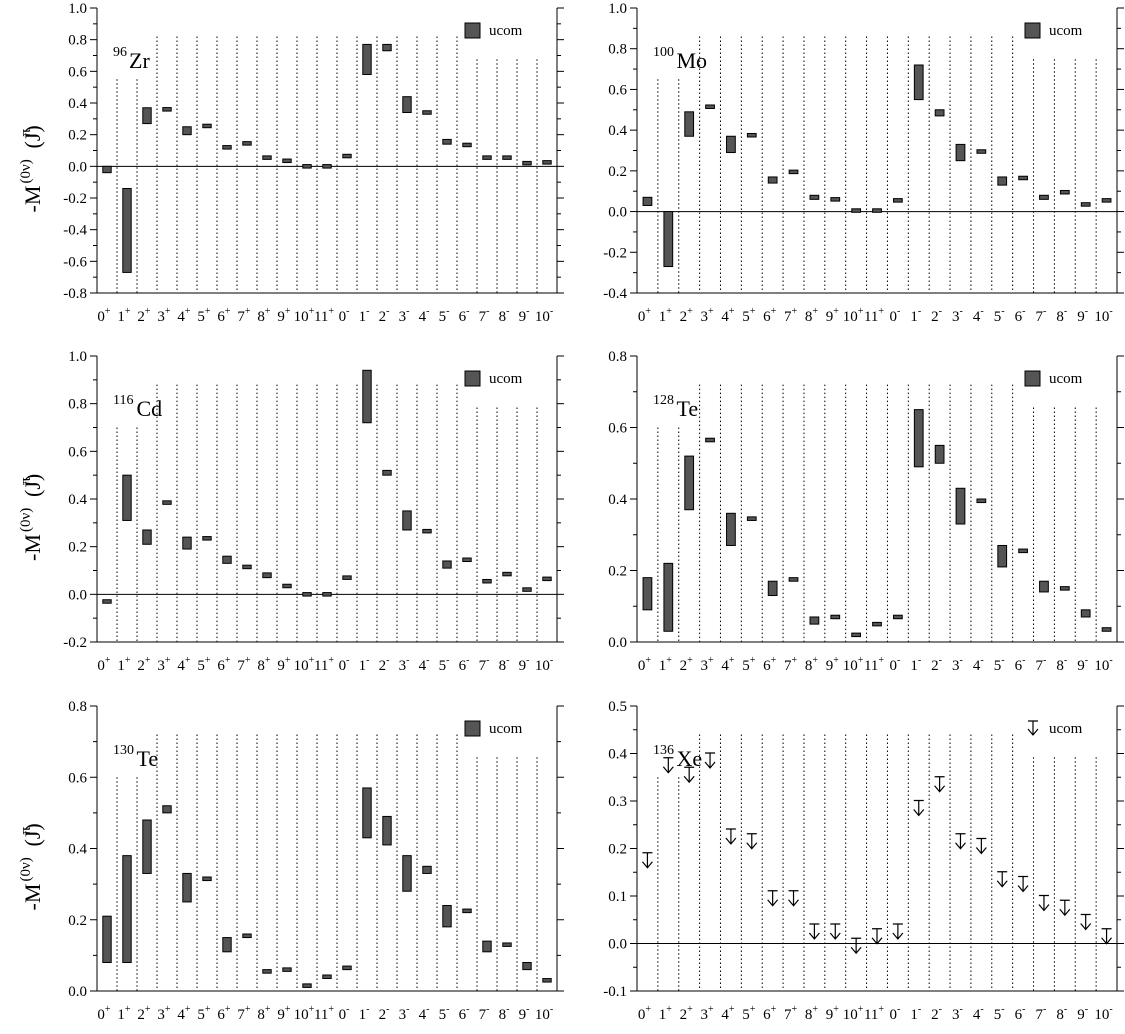  I want to click on x-tick-label: 7+, so click(791, 1013).